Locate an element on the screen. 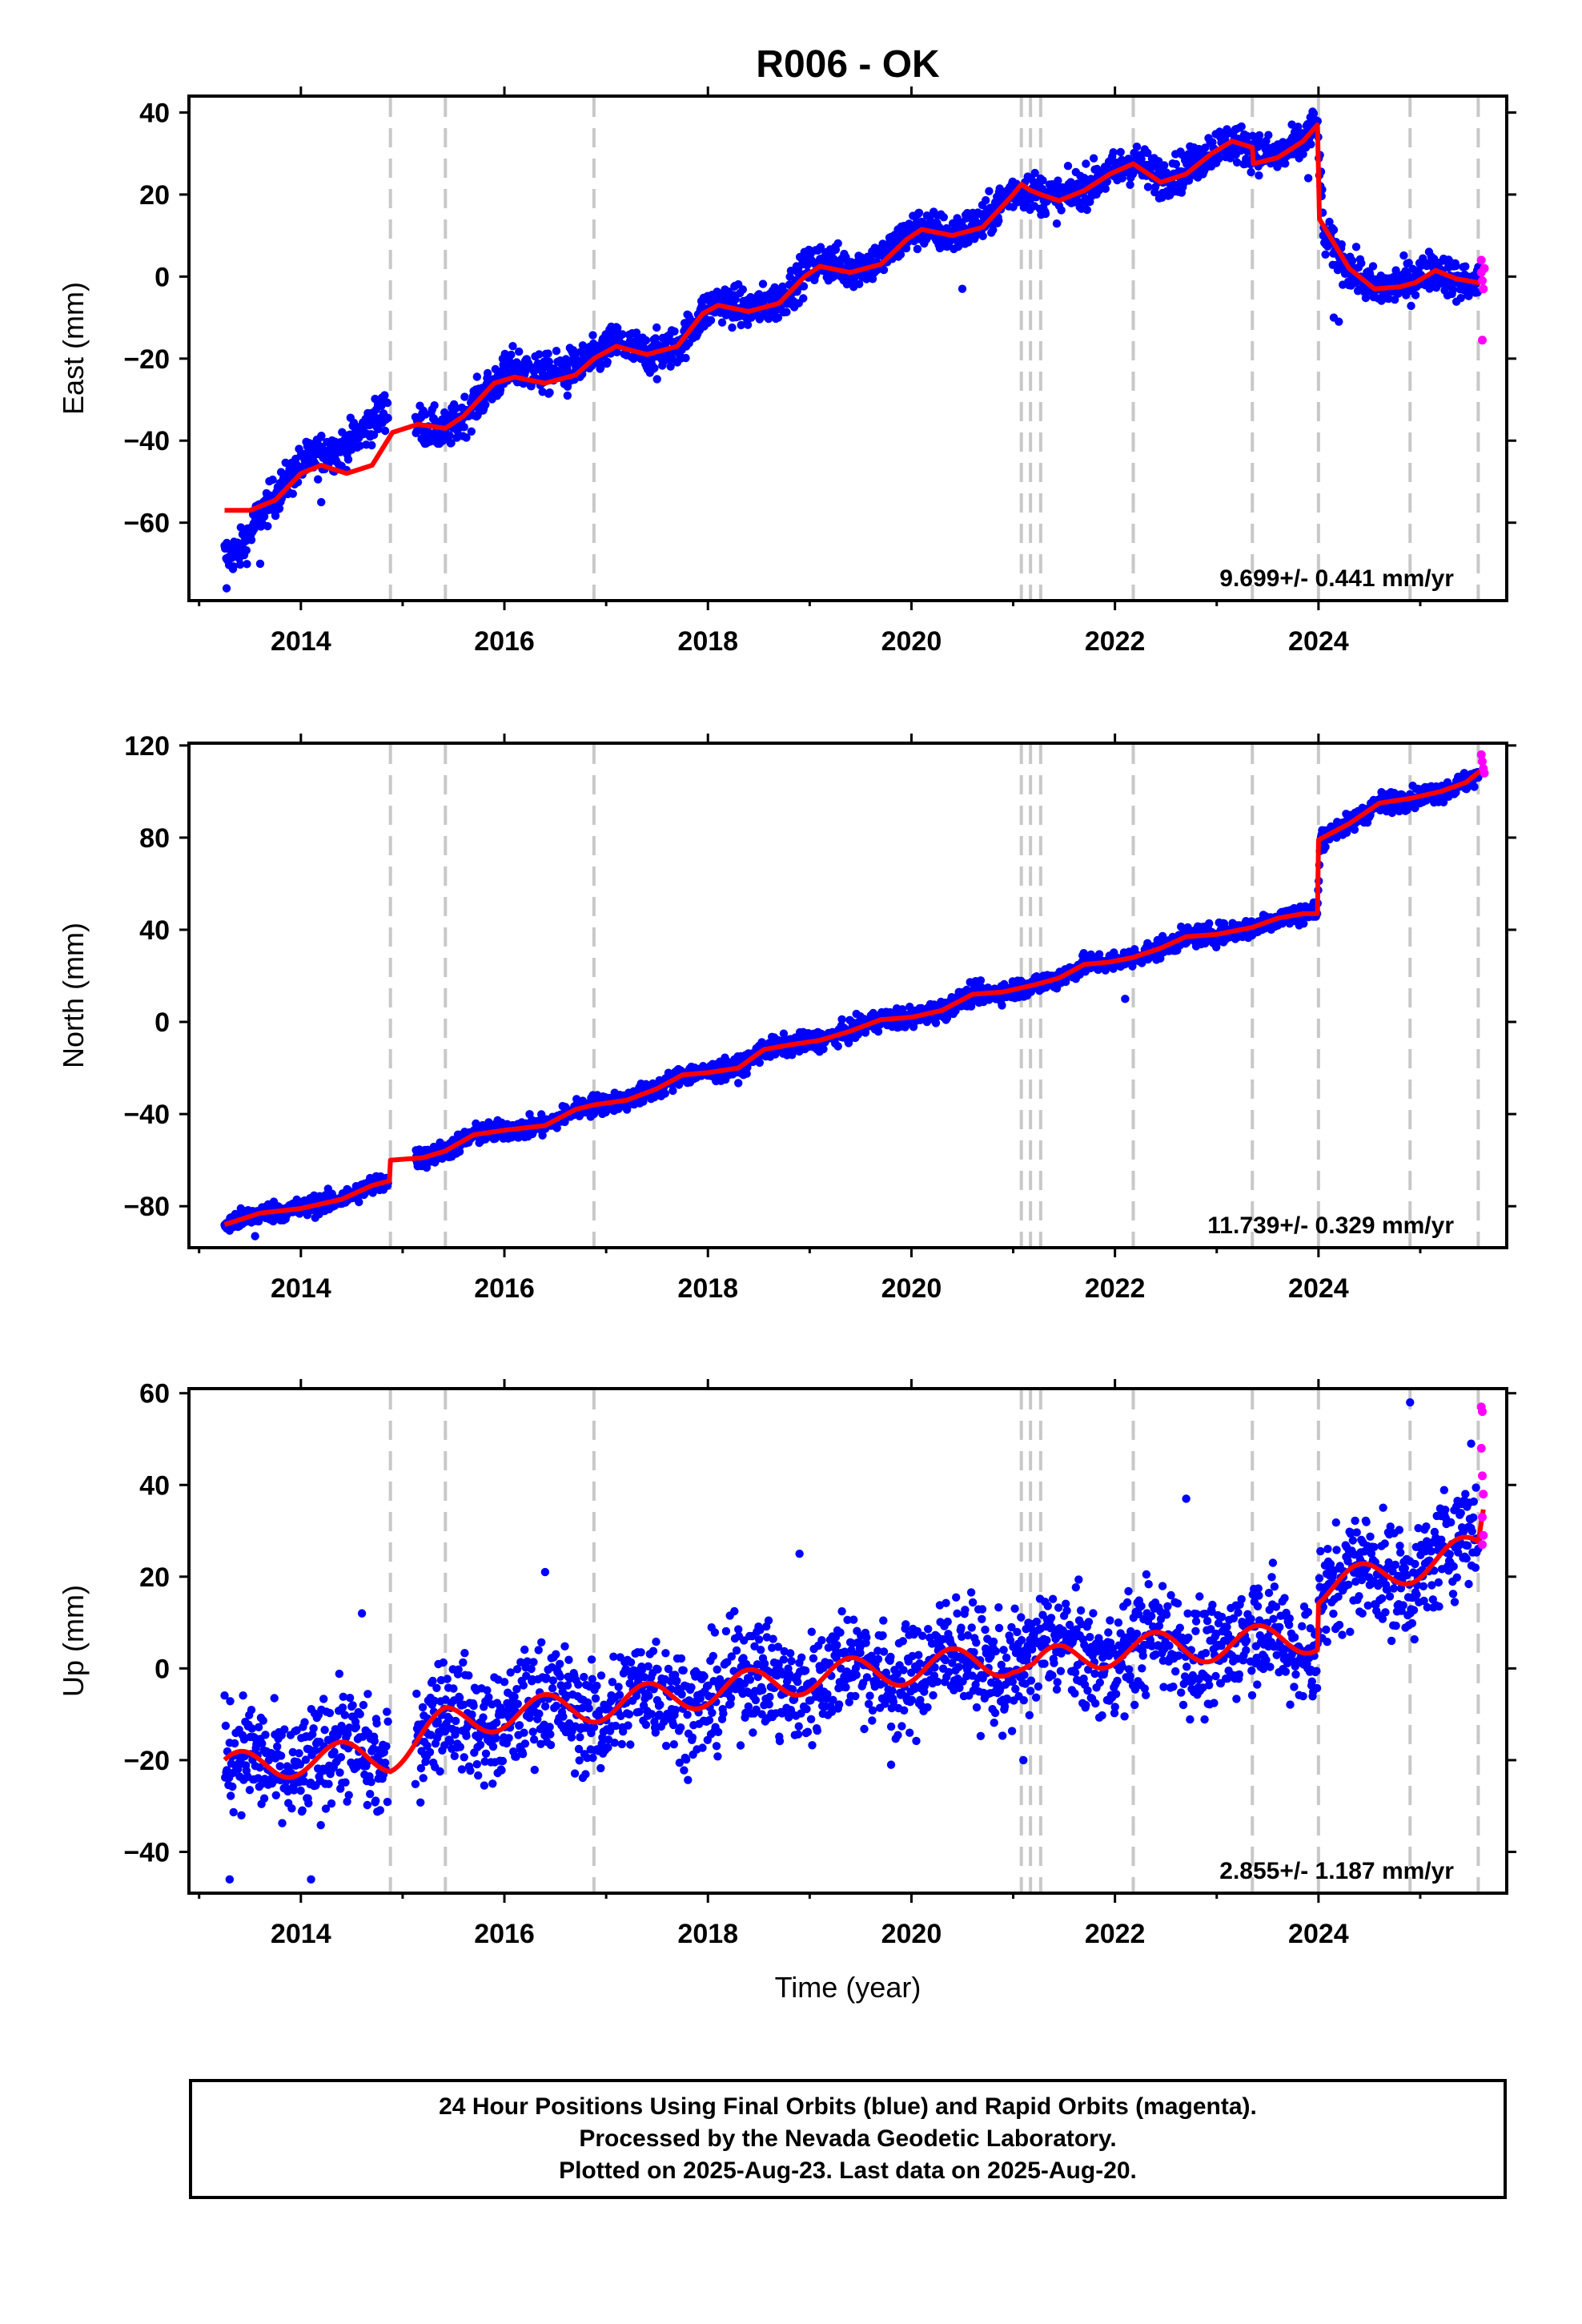 The image size is (1582, 2324). y-tick-label: −60 is located at coordinates (146, 524).